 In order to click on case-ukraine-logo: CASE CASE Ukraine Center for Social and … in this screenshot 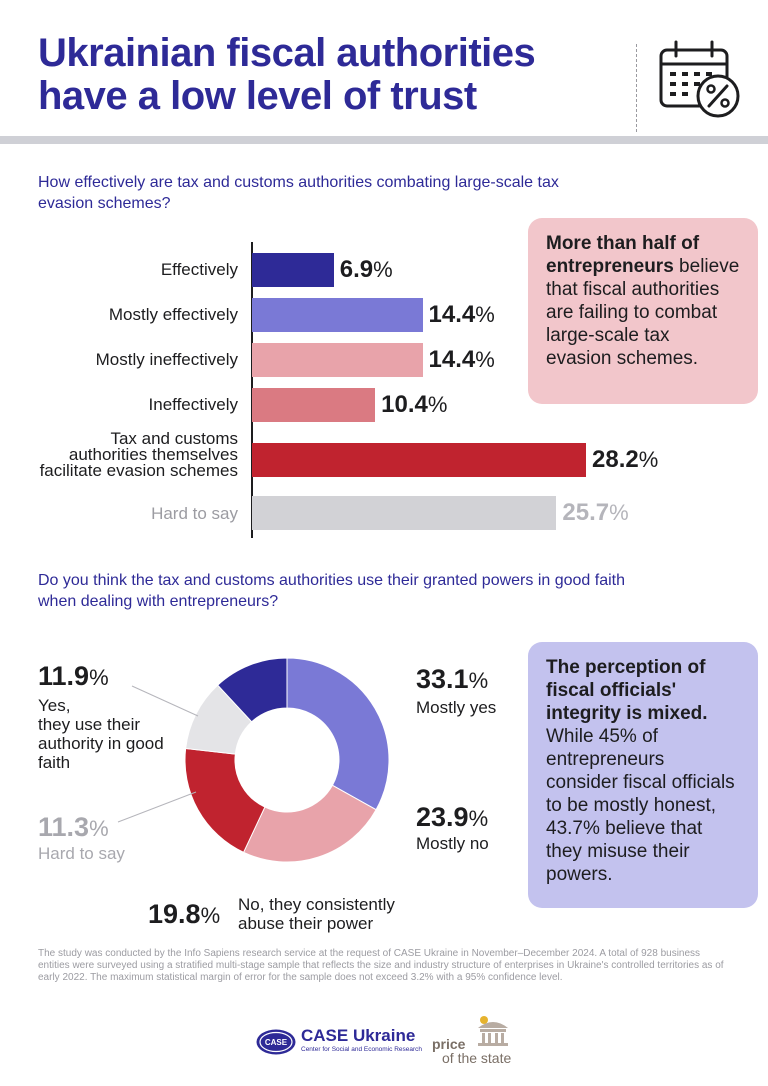, I will do `click(338, 1044)`.